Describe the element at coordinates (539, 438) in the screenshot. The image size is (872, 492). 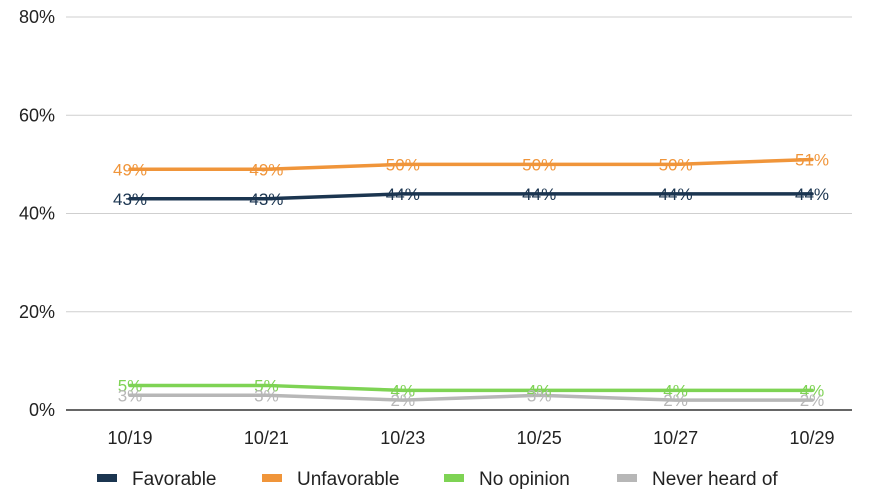
I see `x-tick-label: 10/25` at that location.